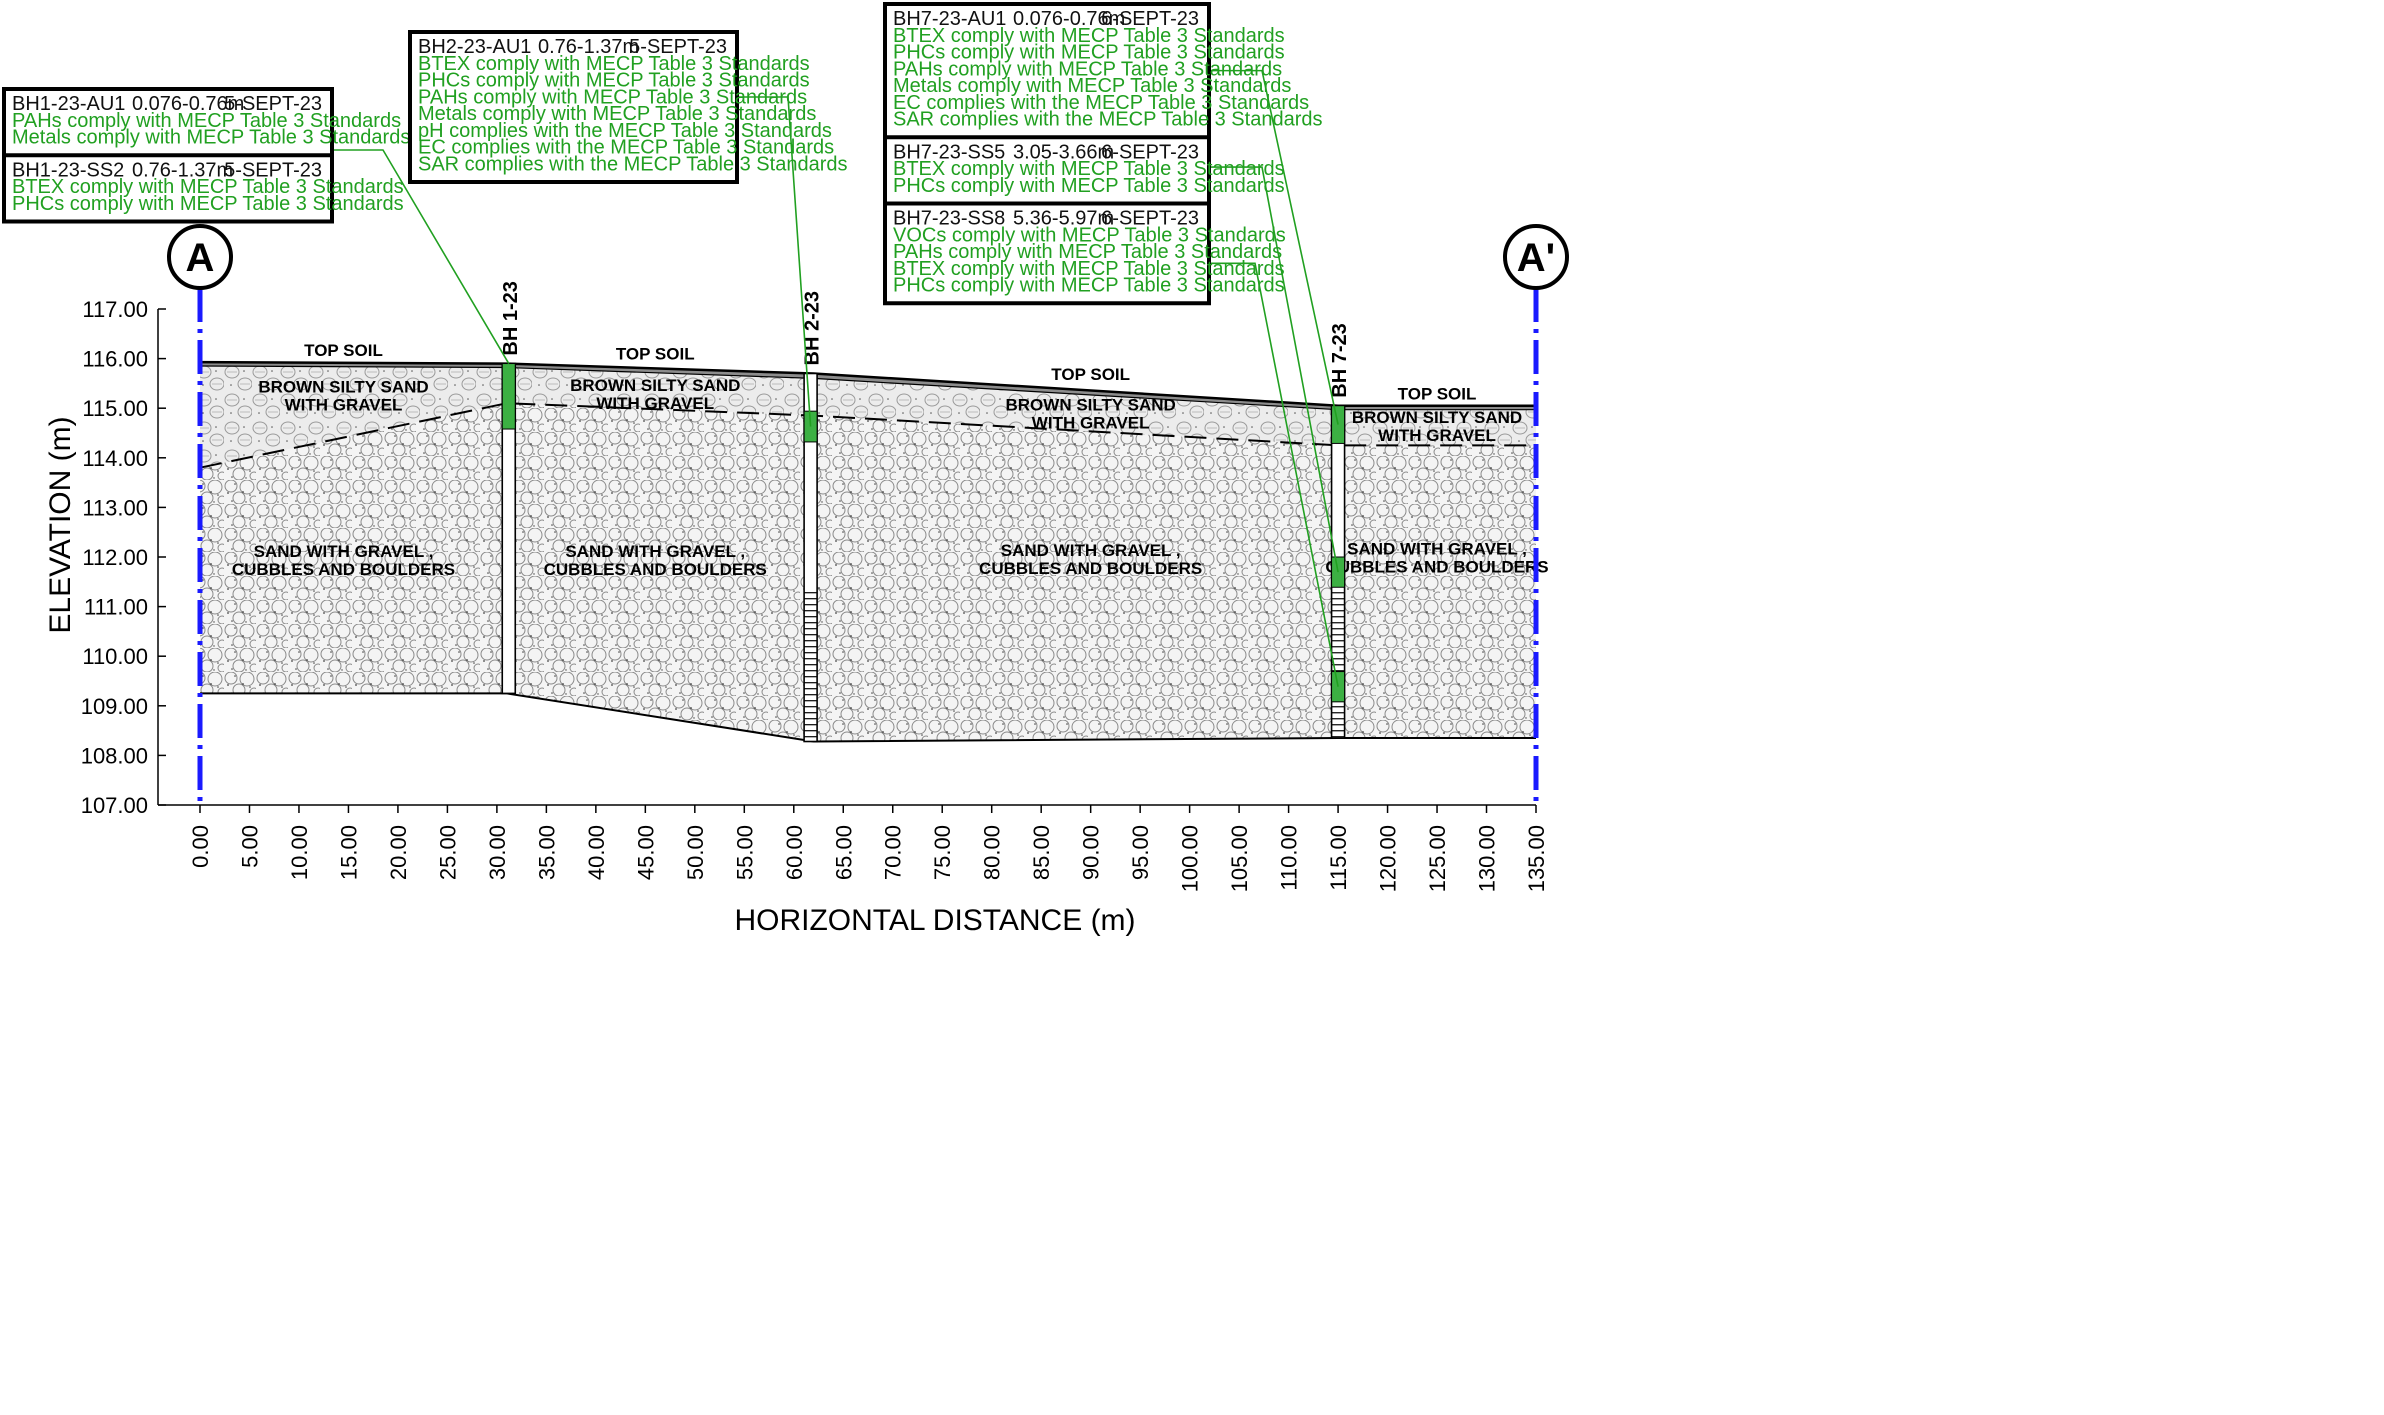 The image size is (2384, 1415). Describe the element at coordinates (813, 517) in the screenshot. I see `borehole-bh-2-23: BH 2-23` at that location.